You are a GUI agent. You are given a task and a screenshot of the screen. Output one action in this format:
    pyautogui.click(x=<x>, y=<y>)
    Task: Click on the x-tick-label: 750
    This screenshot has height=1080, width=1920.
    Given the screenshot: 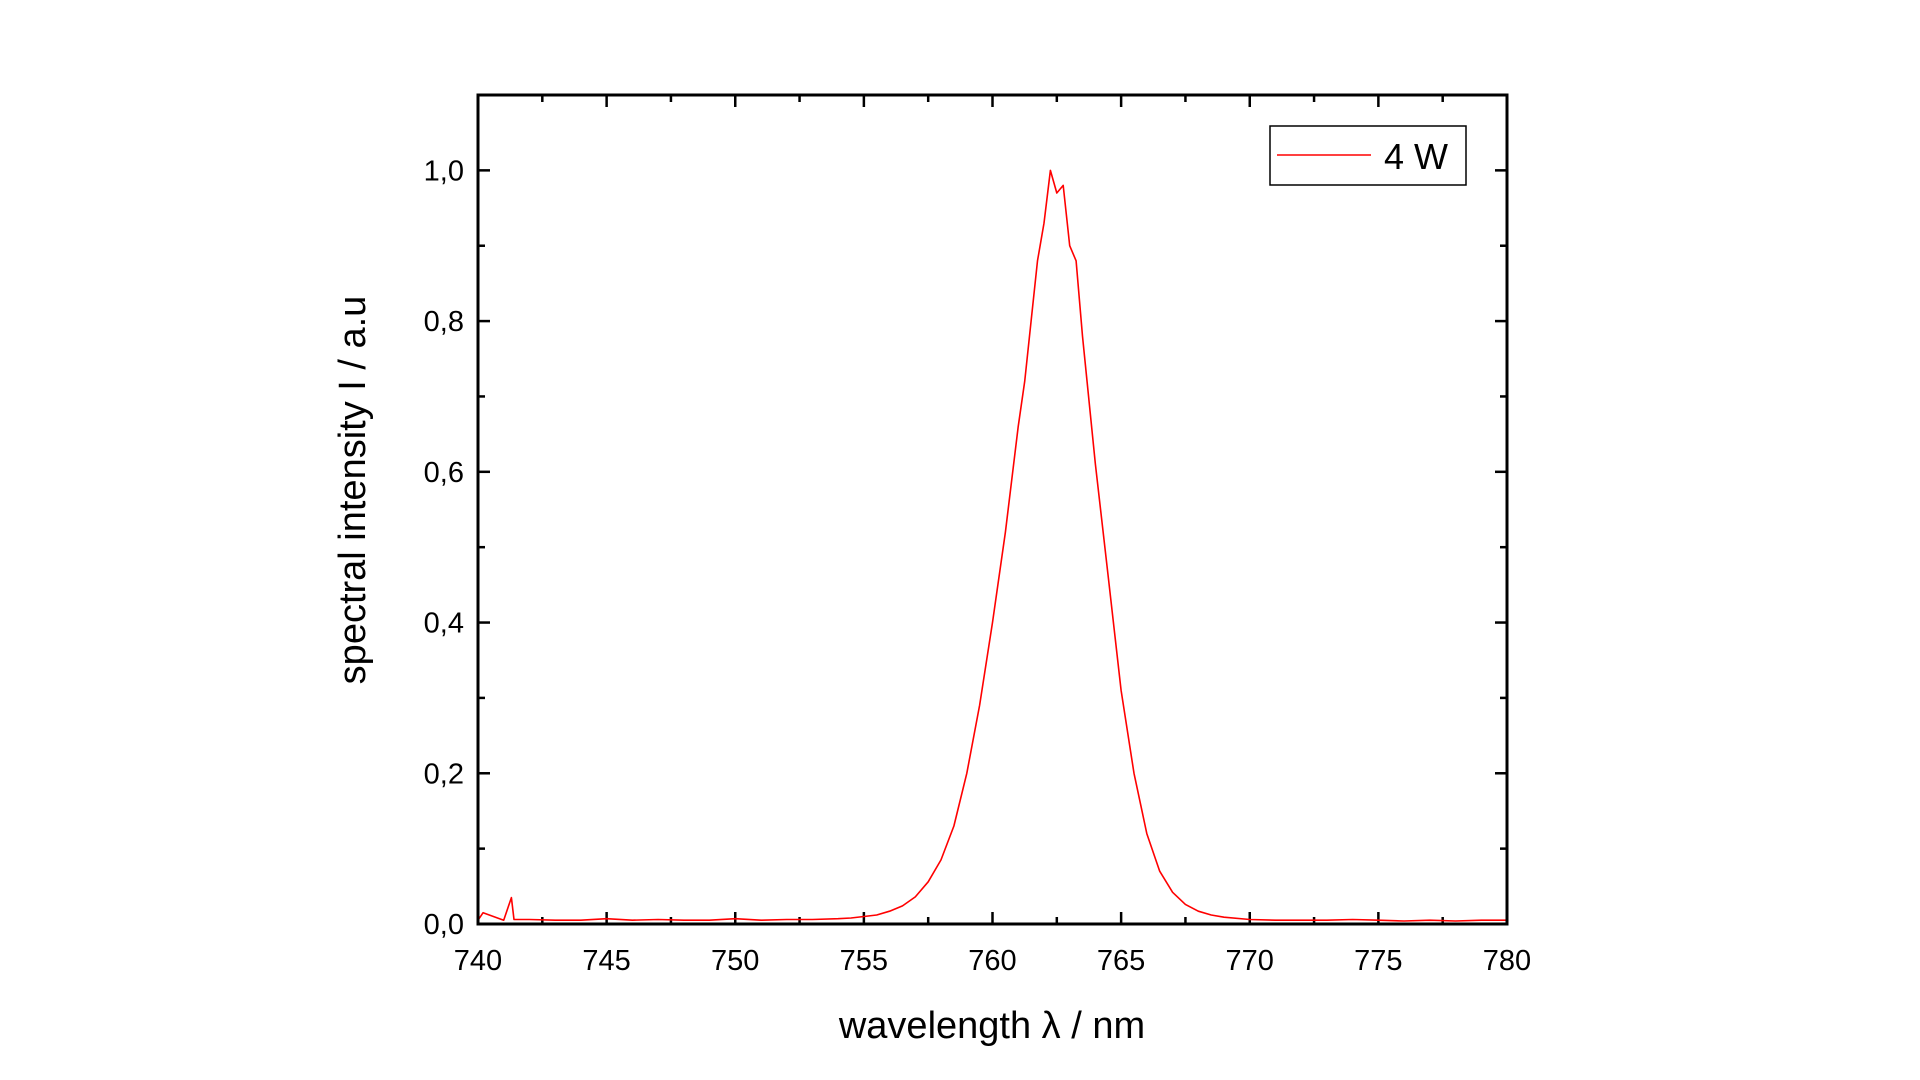 What is the action you would take?
    pyautogui.click(x=735, y=961)
    